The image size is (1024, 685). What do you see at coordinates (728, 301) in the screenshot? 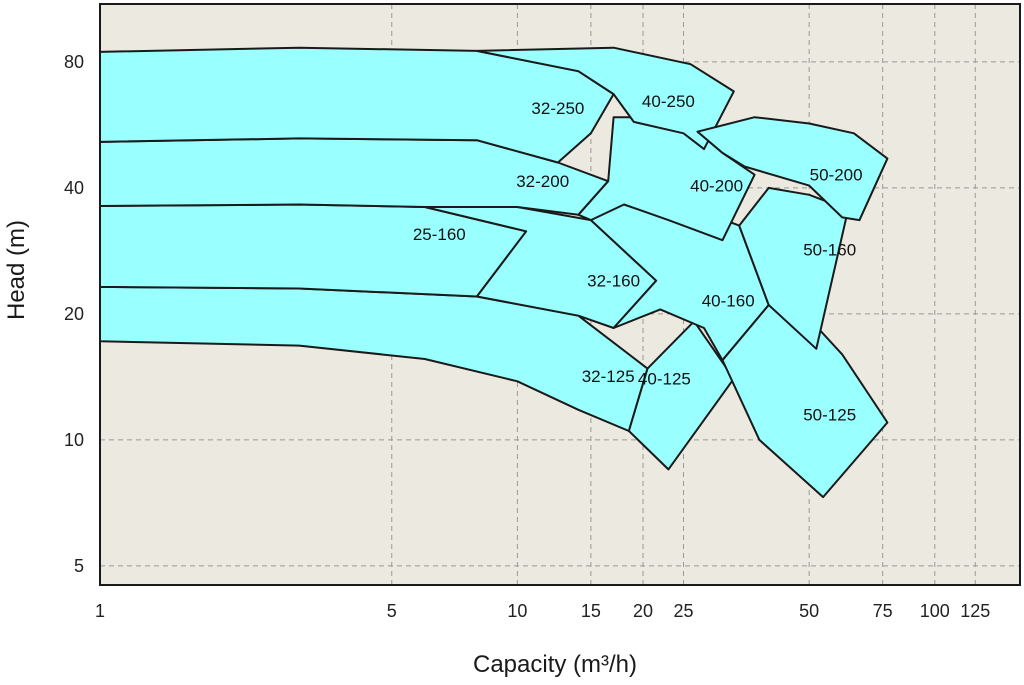
I see `region-label-40-160: 40-160` at bounding box center [728, 301].